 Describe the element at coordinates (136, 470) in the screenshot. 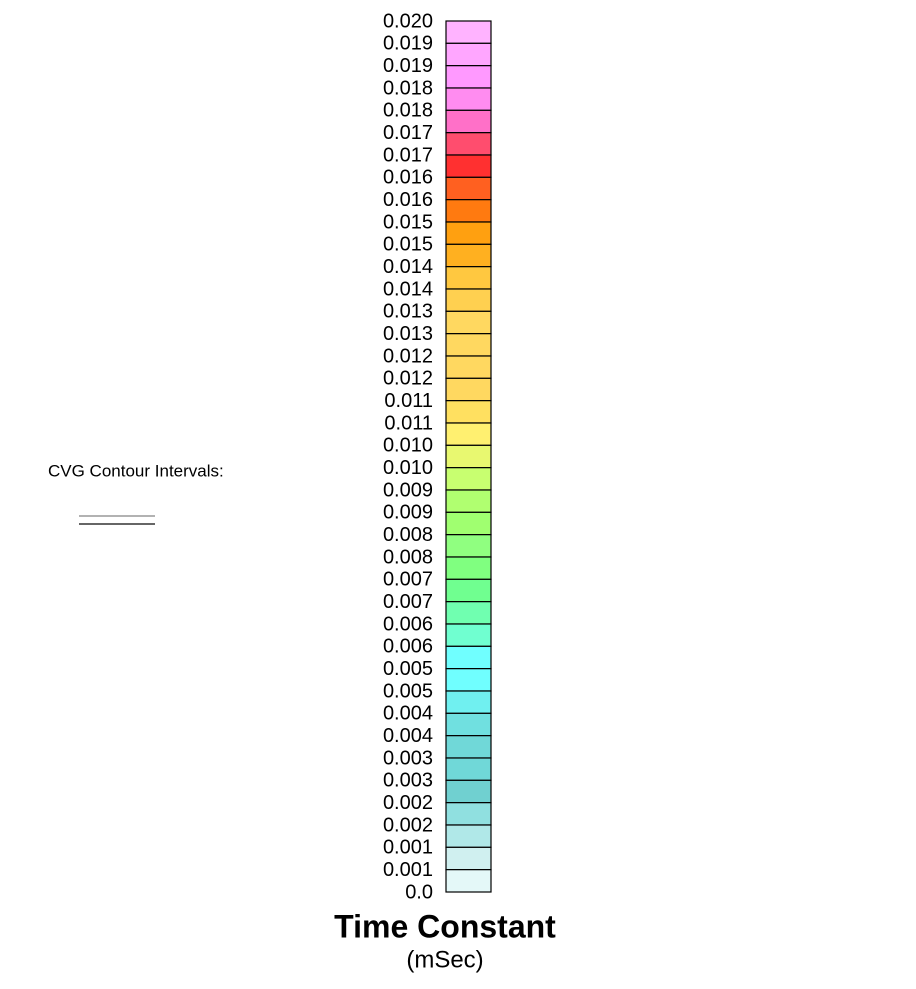

I see `side-label: CVG Contour Intervals:` at that location.